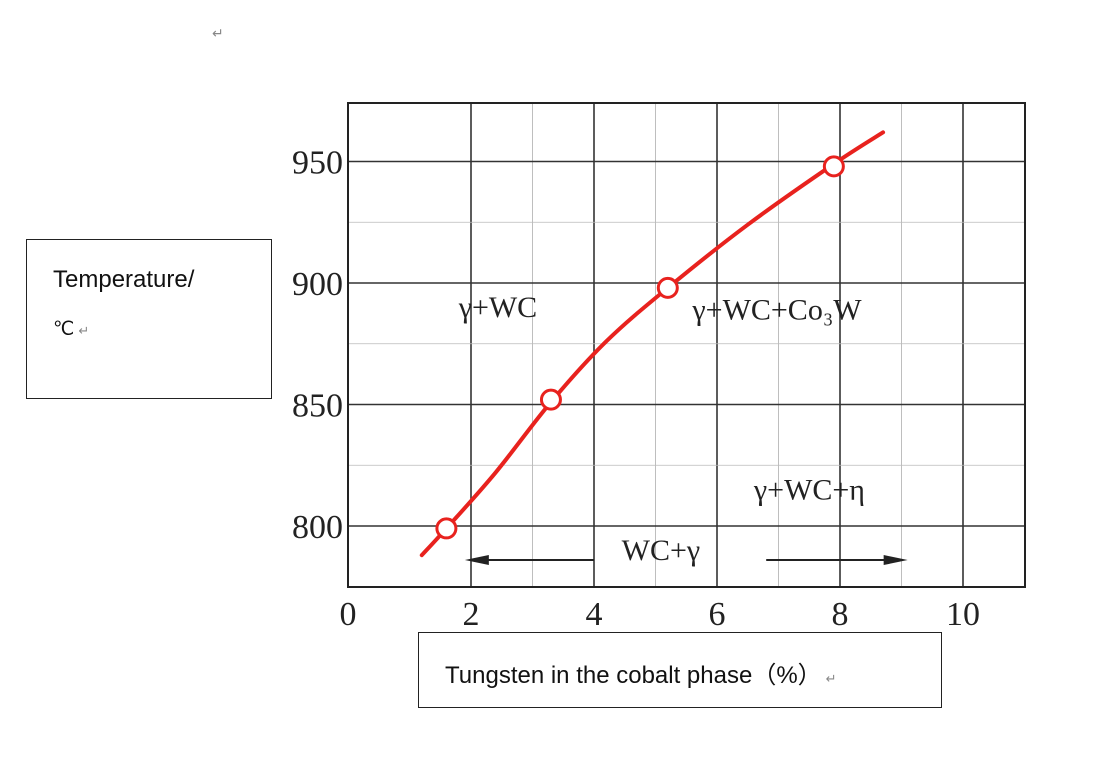 The height and width of the screenshot is (776, 1108). Describe the element at coordinates (594, 614) in the screenshot. I see `x-tick-label: 4` at that location.